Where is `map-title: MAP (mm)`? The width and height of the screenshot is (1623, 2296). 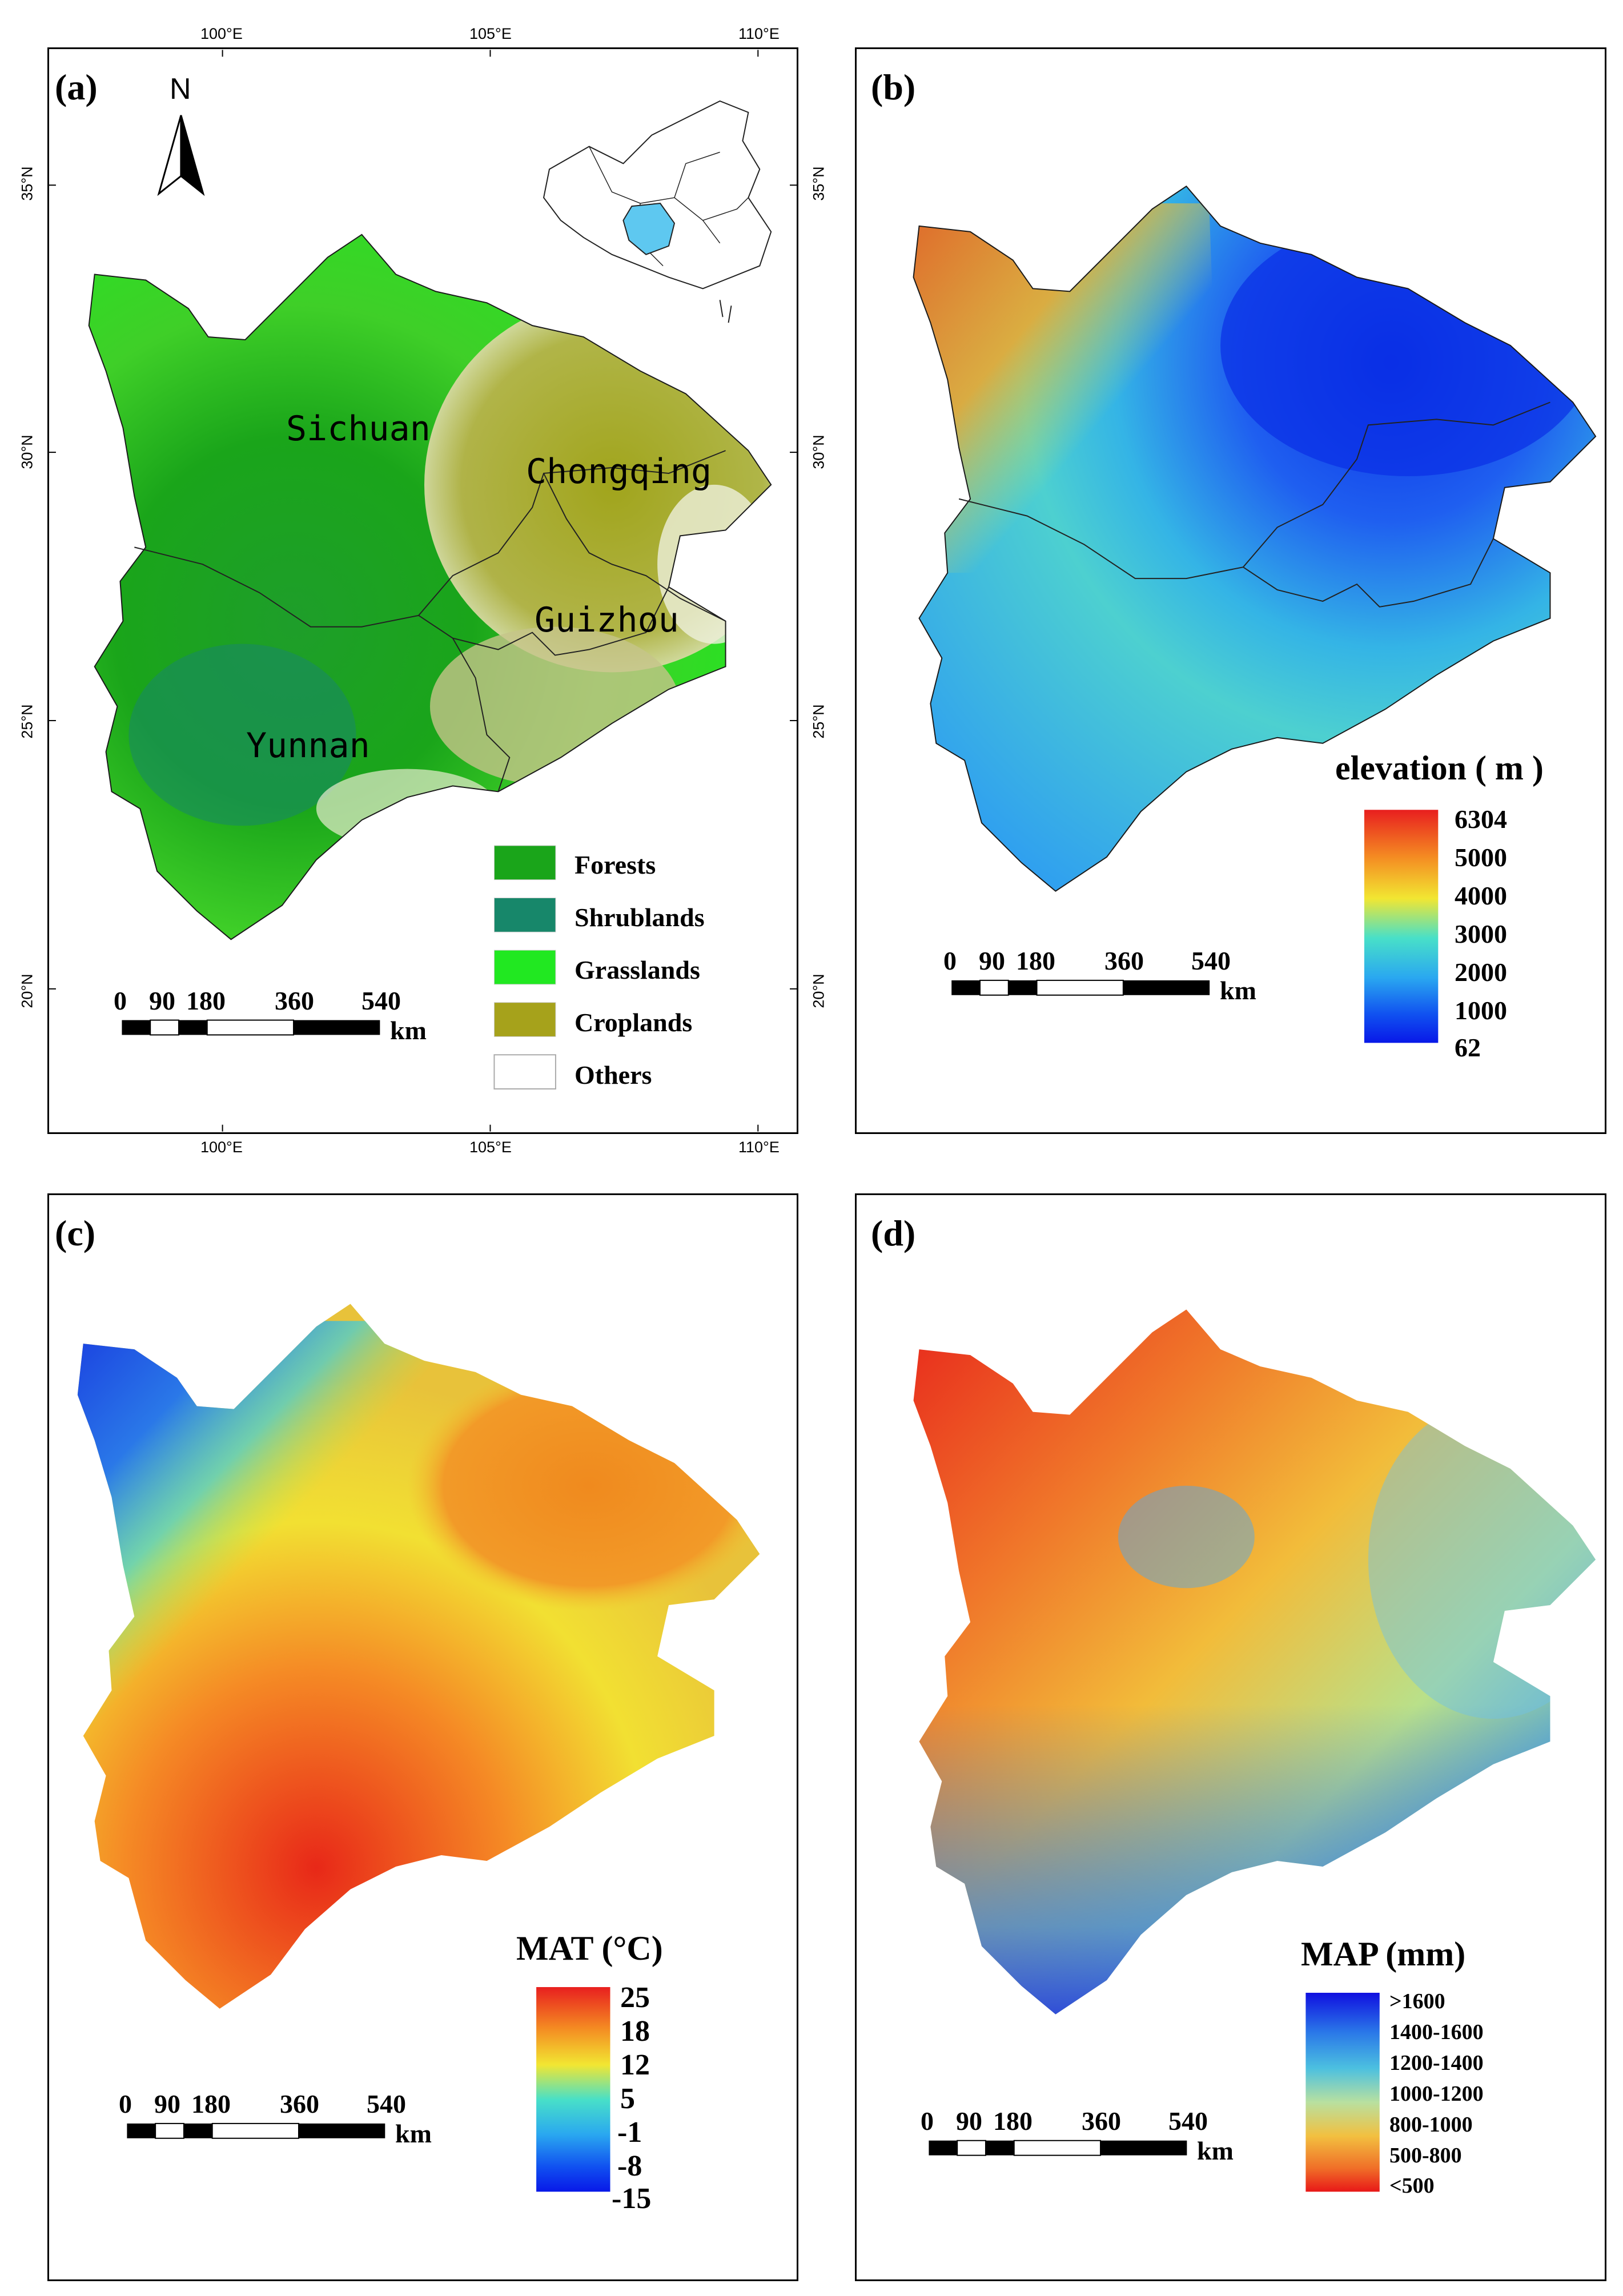
map-title: MAP (mm) is located at coordinates (1383, 1954).